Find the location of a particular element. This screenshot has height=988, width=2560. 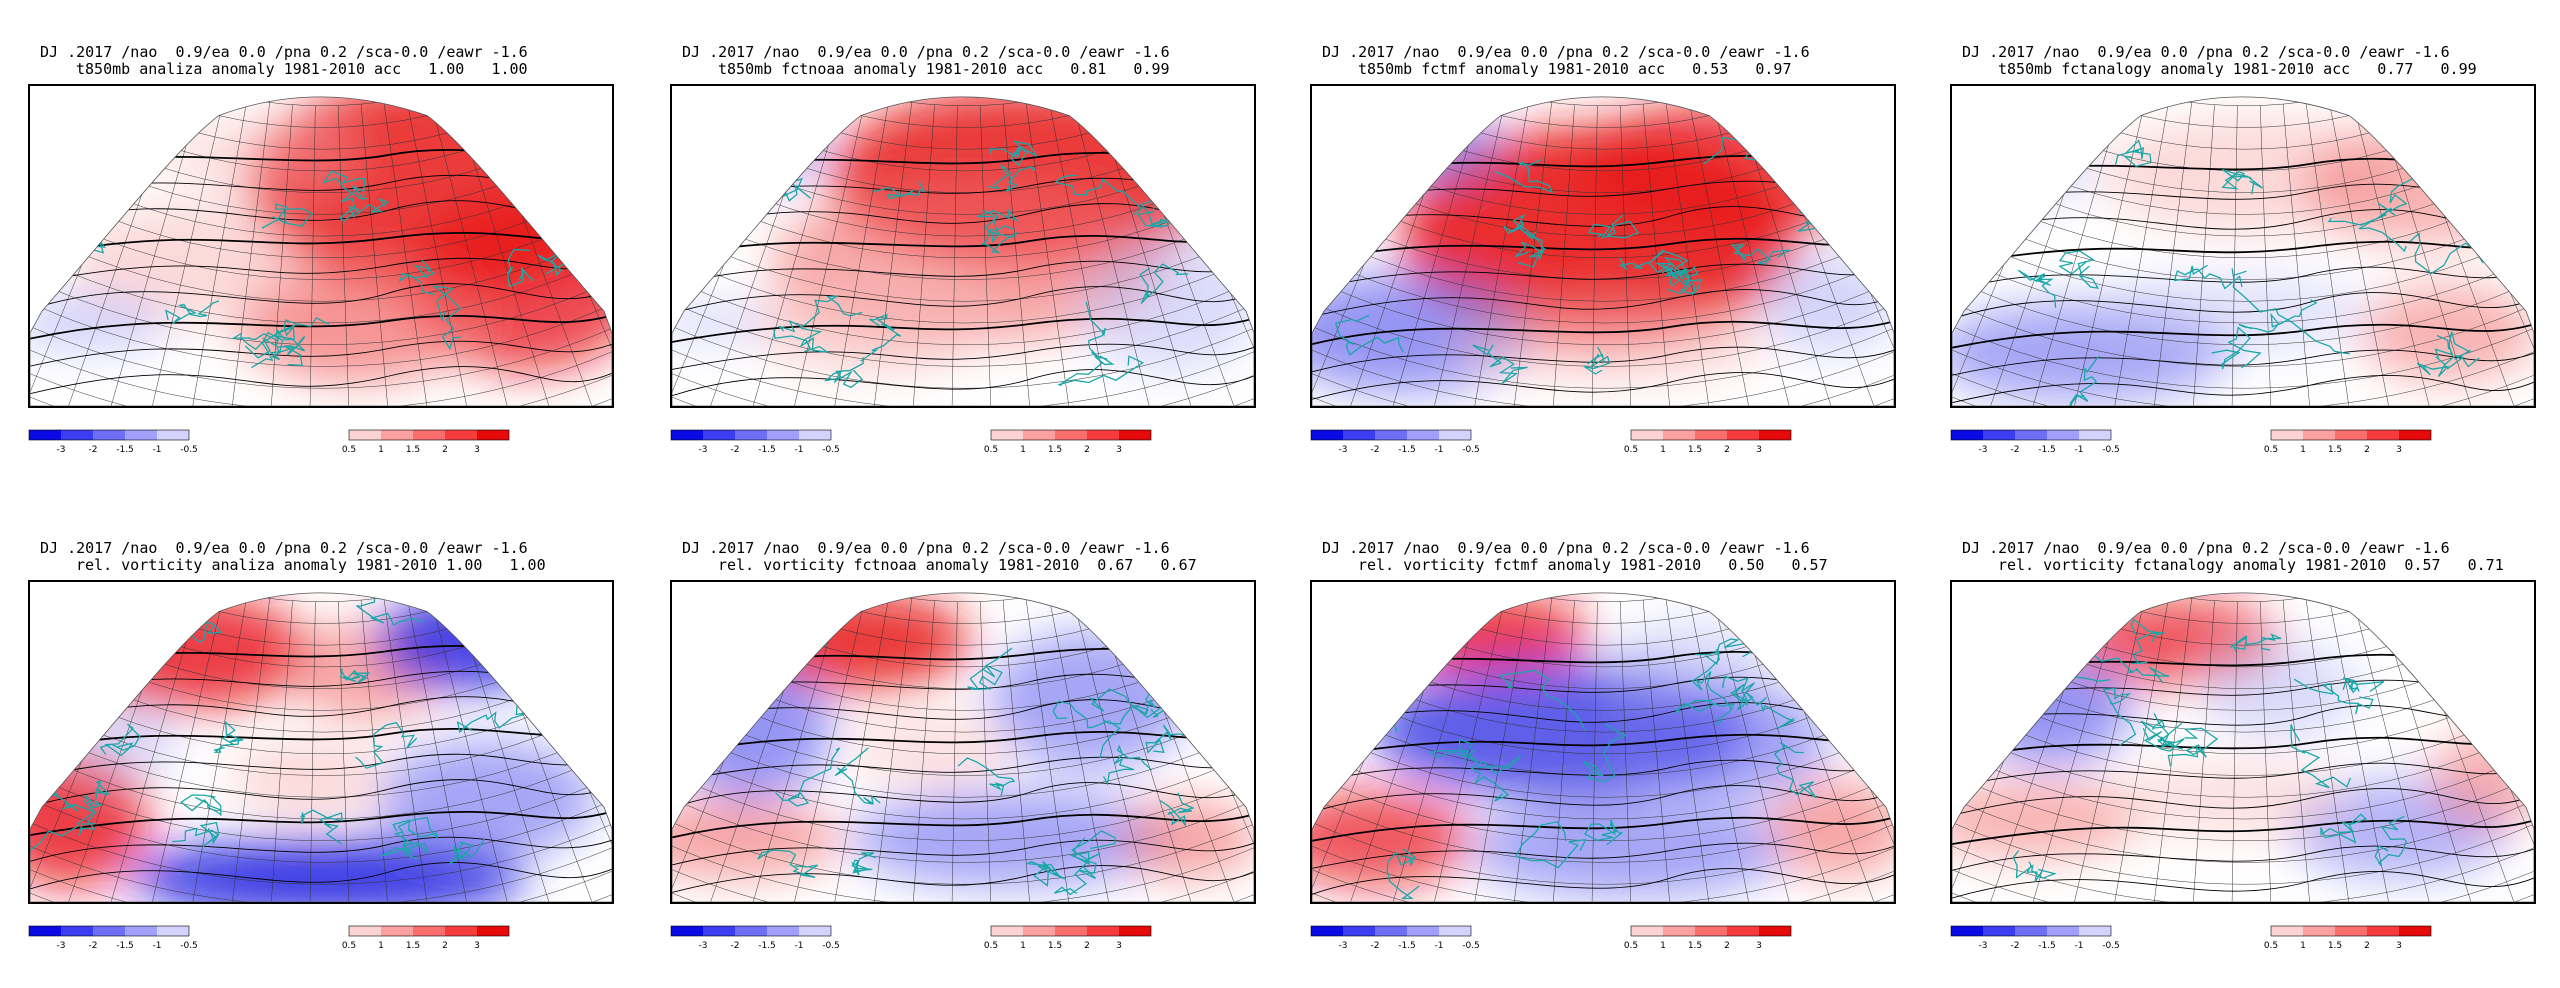

map-vort-analysis is located at coordinates (321, 747).